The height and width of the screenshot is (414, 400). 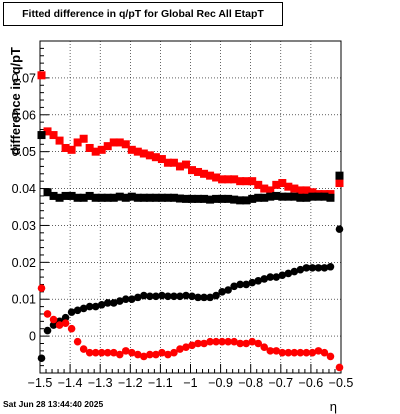 I want to click on y-tick-label: 0.05, so click(x=24, y=152).